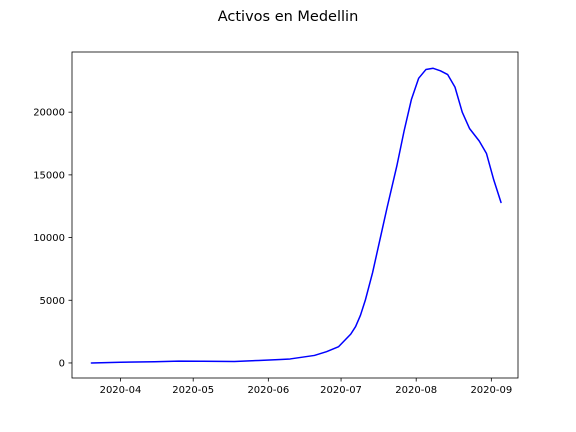 The image size is (576, 432). Describe the element at coordinates (52, 301) in the screenshot. I see `y-tick-label: 5000` at that location.